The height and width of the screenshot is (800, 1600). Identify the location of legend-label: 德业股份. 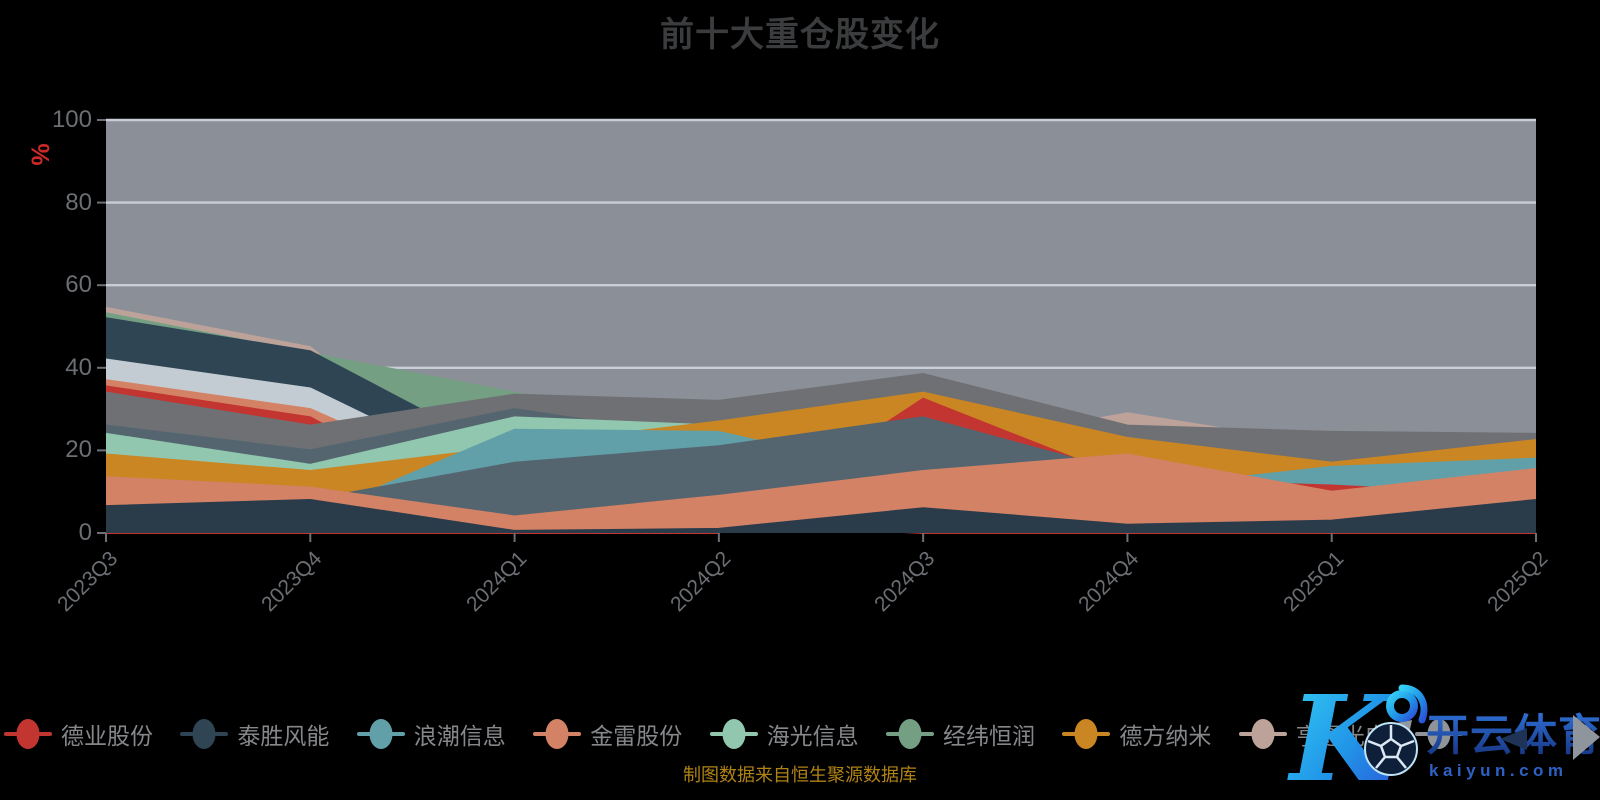
(107, 736).